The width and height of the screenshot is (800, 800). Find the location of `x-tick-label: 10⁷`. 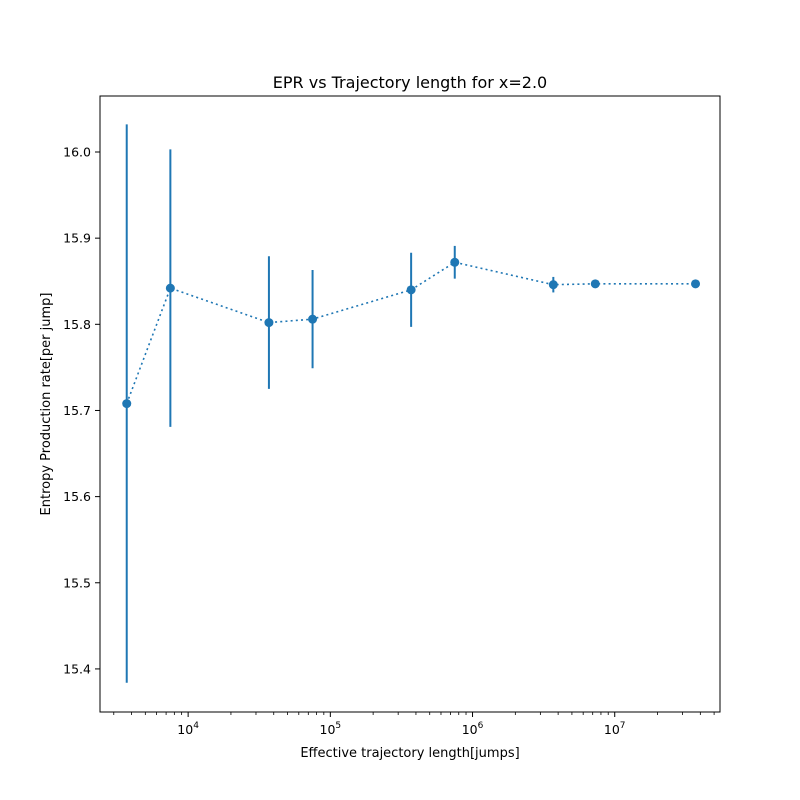

x-tick-label: 10⁷ is located at coordinates (615, 729).